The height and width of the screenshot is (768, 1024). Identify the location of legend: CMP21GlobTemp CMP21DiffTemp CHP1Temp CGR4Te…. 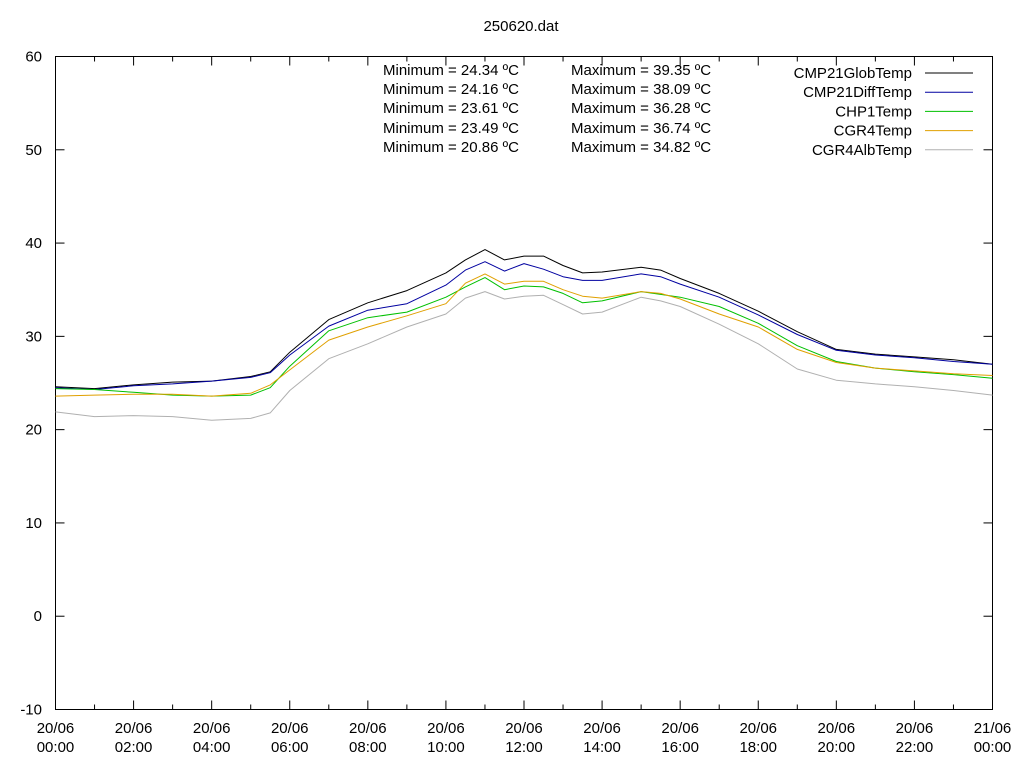
(883, 112).